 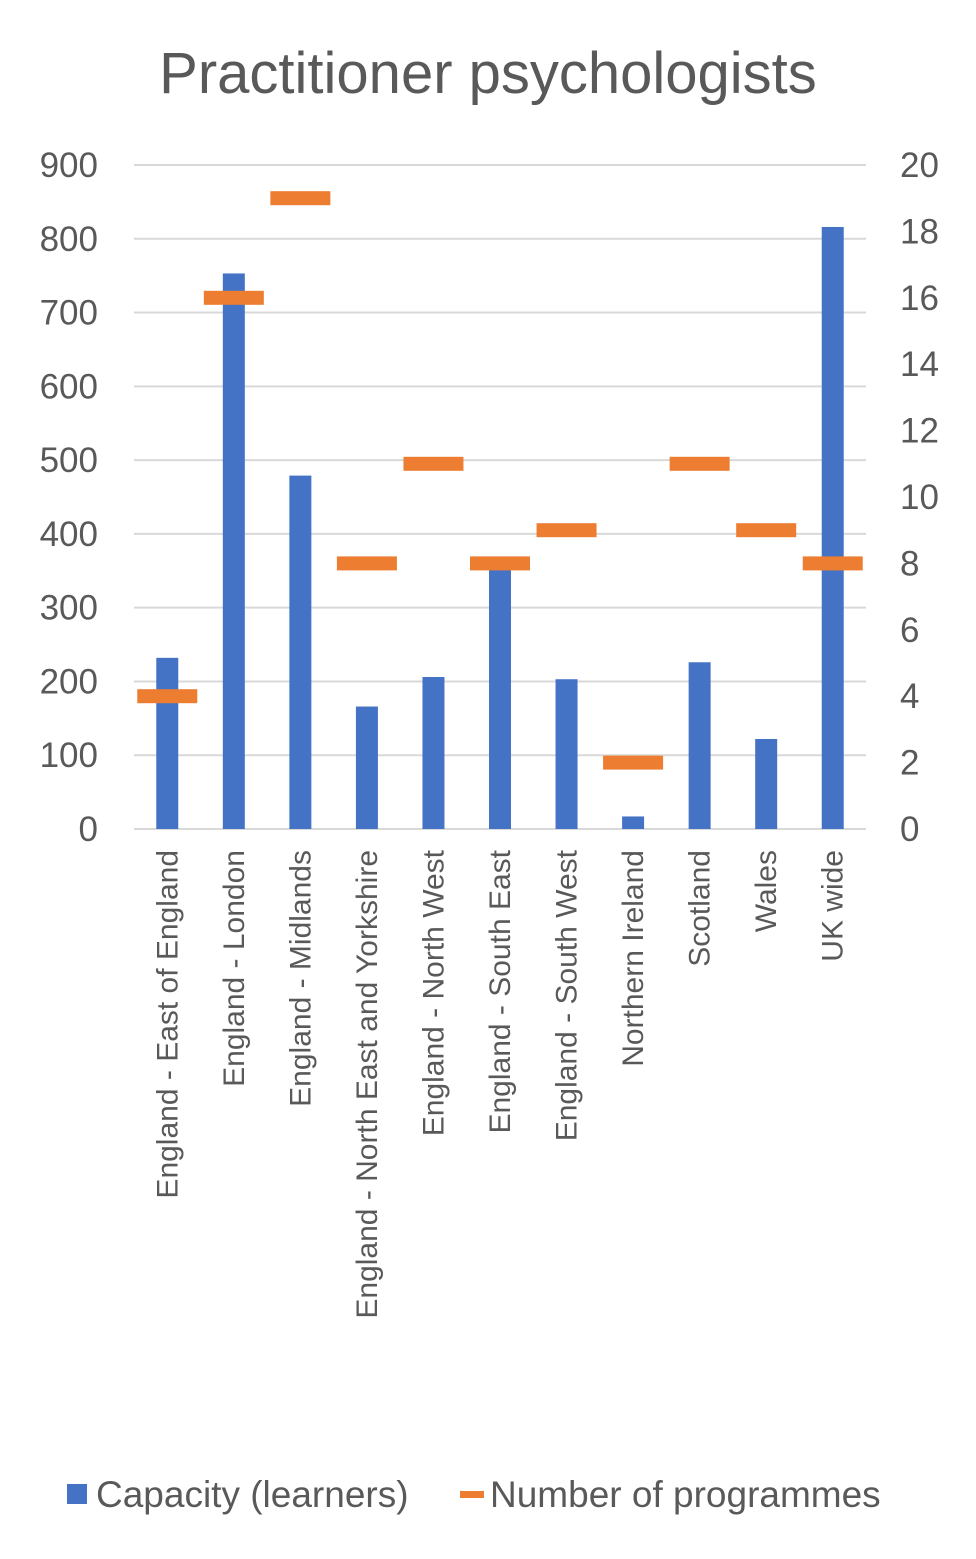 I want to click on right-tick-label: 4, so click(x=909, y=696).